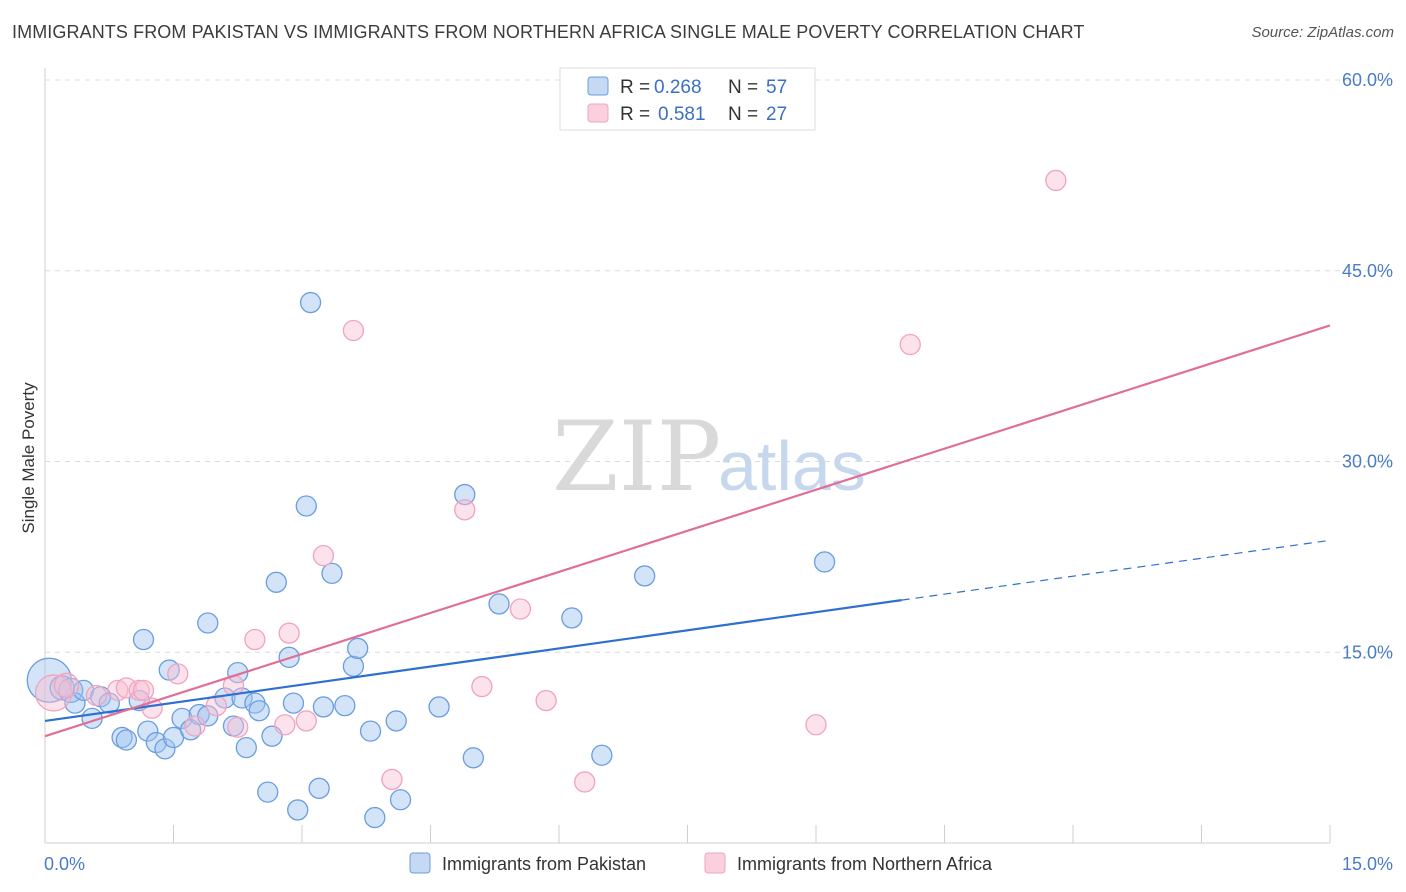 The width and height of the screenshot is (1406, 892). I want to click on legend-r-value-pakistan: 0.268, so click(678, 87).